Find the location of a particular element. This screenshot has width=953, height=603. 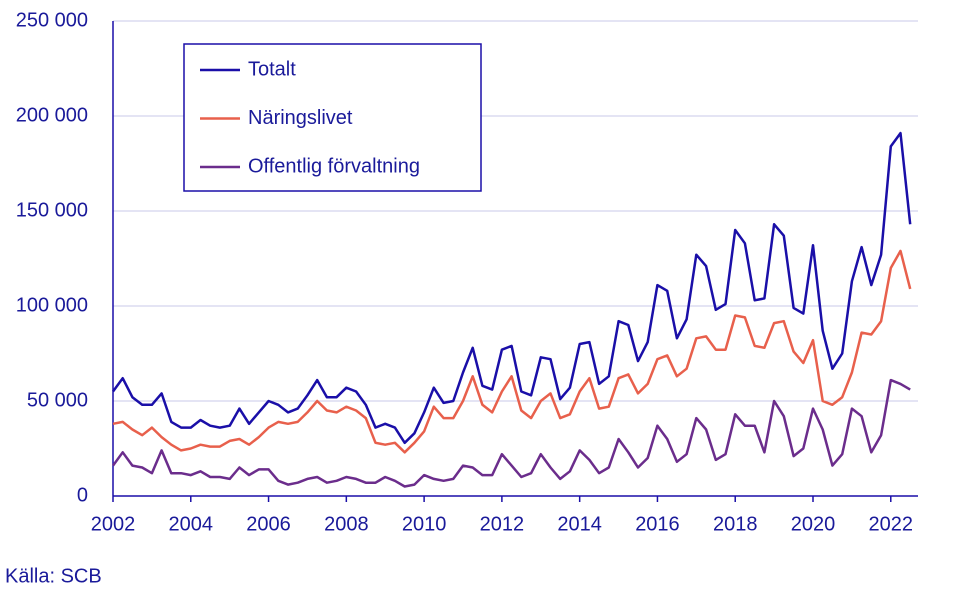

x-tick-label: 2014 is located at coordinates (579, 524).